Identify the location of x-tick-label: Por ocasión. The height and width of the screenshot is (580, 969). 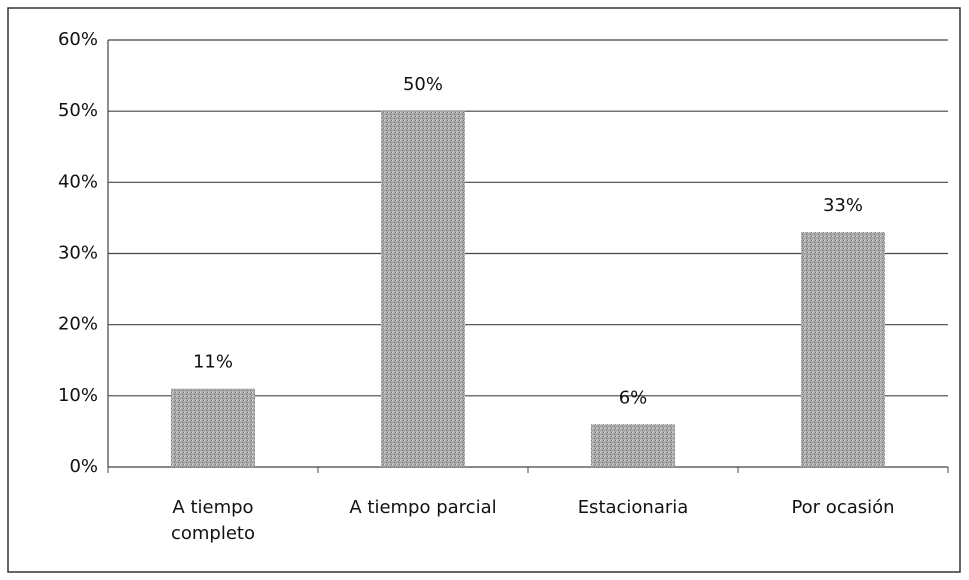
(843, 507).